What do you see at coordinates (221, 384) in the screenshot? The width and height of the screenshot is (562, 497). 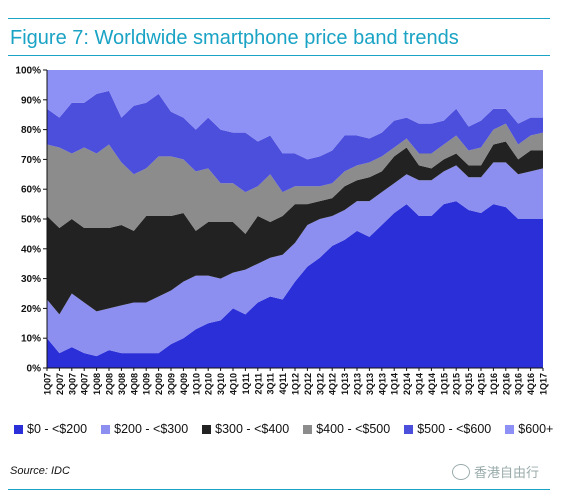 I see `x-tick-label: 3Q10` at bounding box center [221, 384].